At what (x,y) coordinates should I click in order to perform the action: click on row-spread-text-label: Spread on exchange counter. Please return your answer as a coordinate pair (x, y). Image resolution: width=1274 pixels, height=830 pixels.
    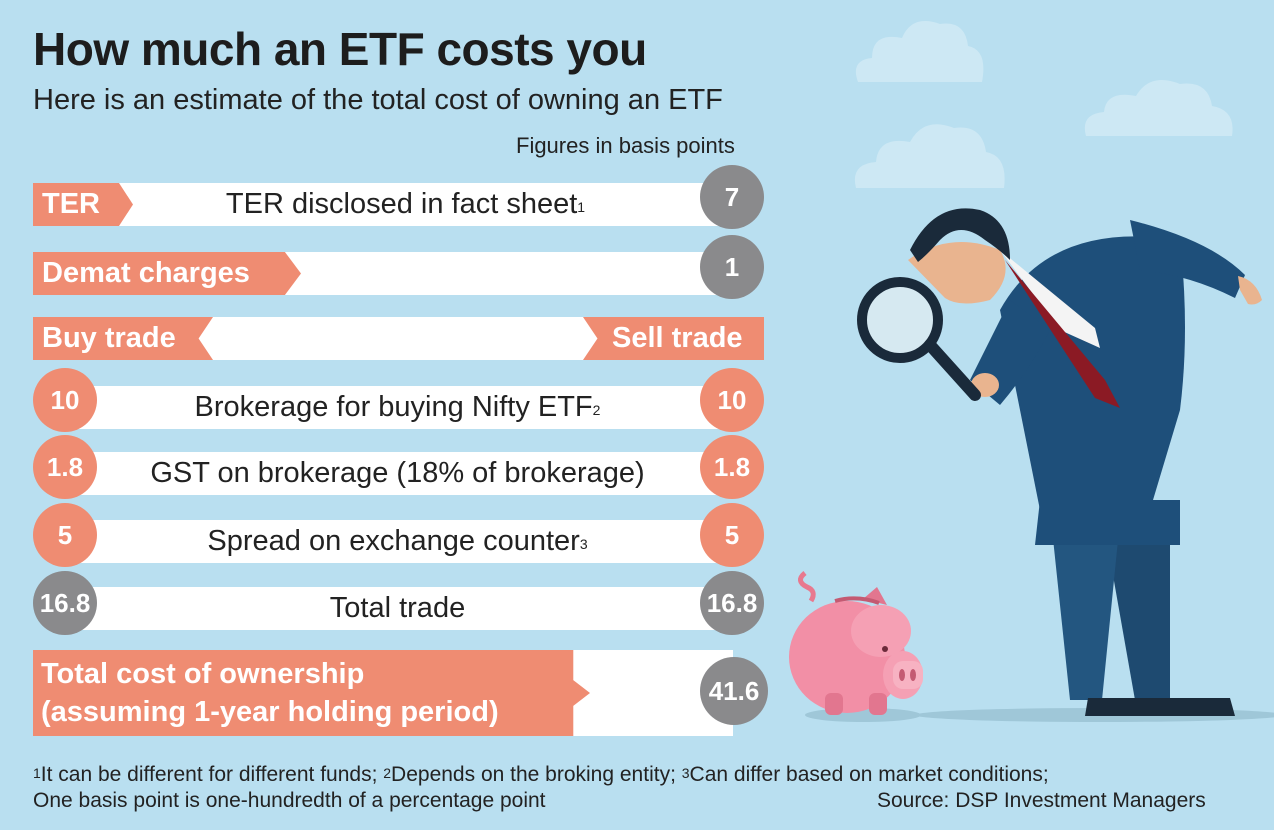
    Looking at the image, I should click on (393, 541).